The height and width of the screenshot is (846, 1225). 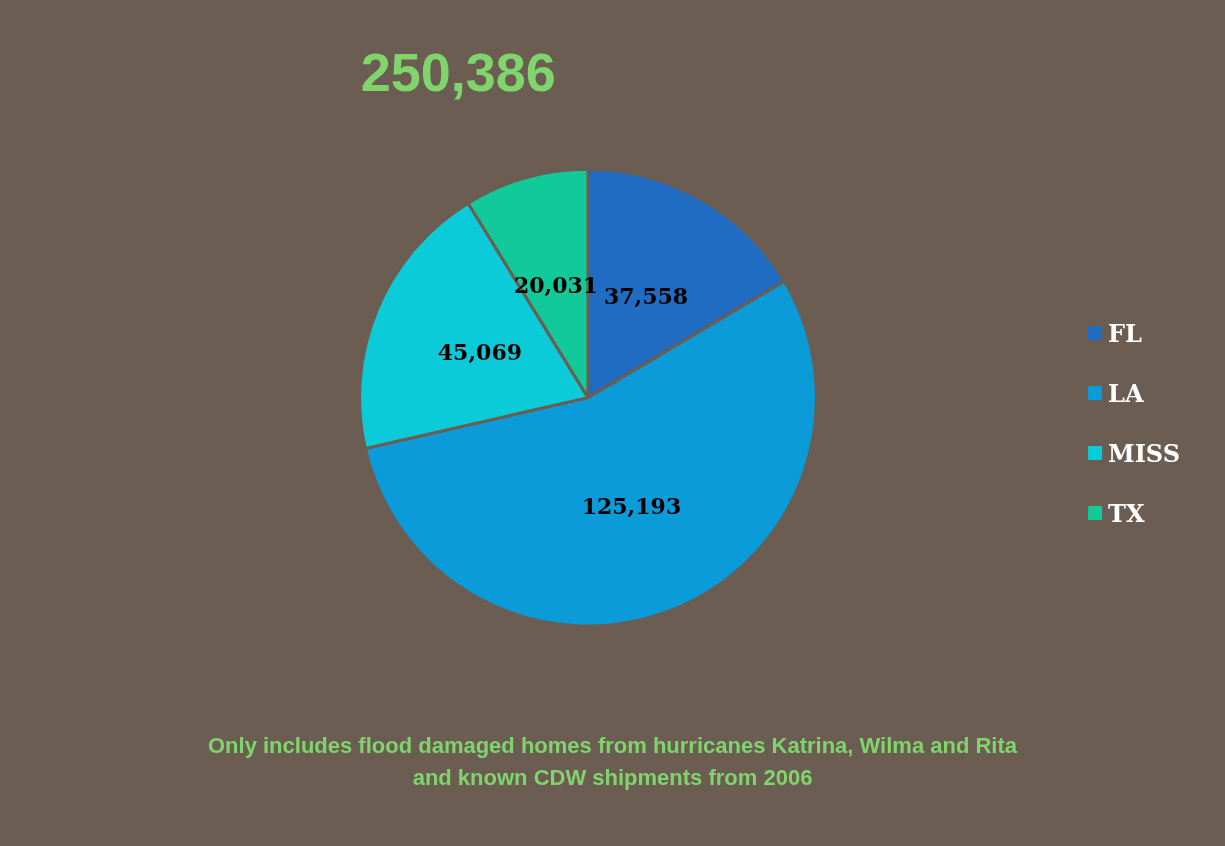 I want to click on data-label: 45,069, so click(x=480, y=352).